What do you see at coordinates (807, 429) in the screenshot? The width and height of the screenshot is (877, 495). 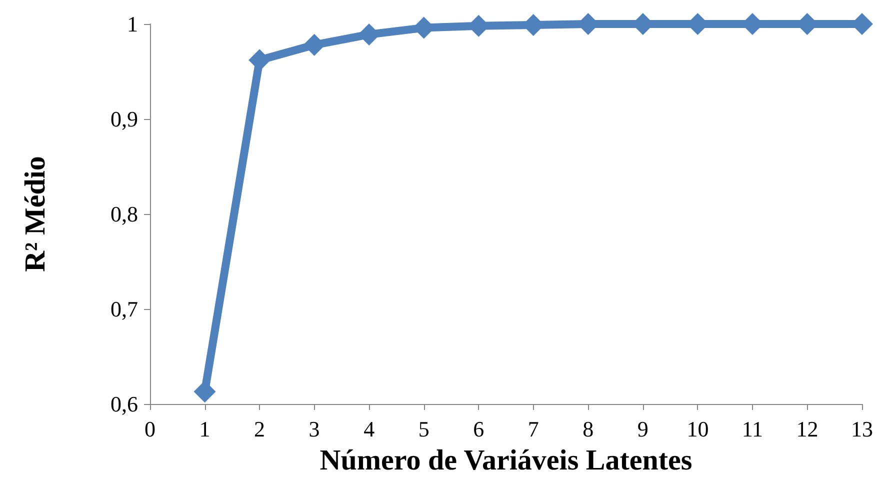 I see `x-tick-label: 12` at bounding box center [807, 429].